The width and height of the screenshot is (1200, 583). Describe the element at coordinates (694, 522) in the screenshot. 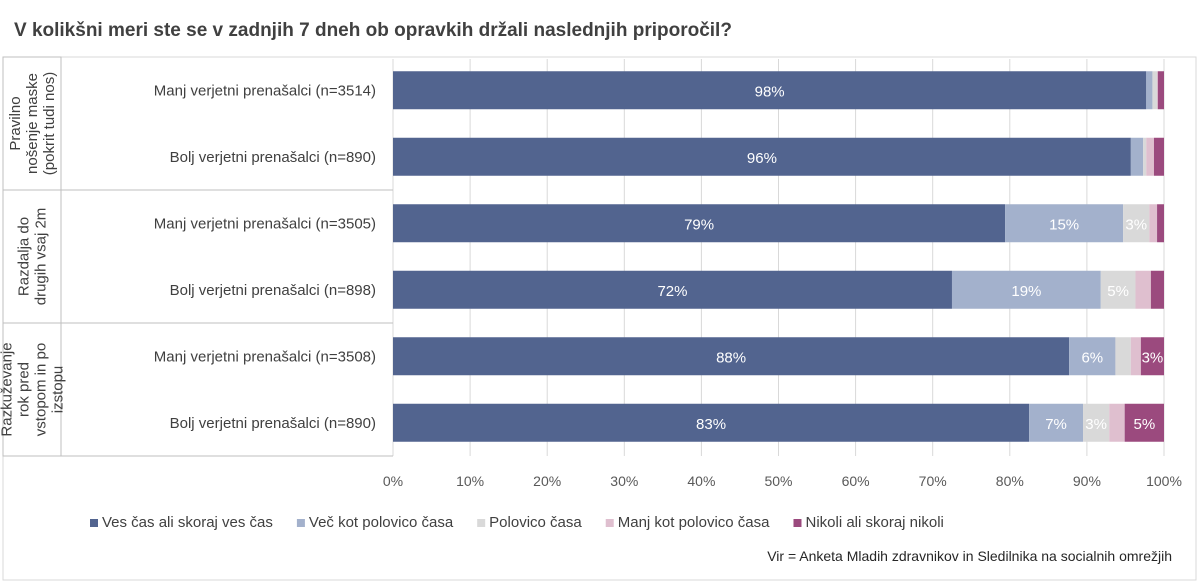

I see `legend-entry: Manj kot polovico časa` at that location.